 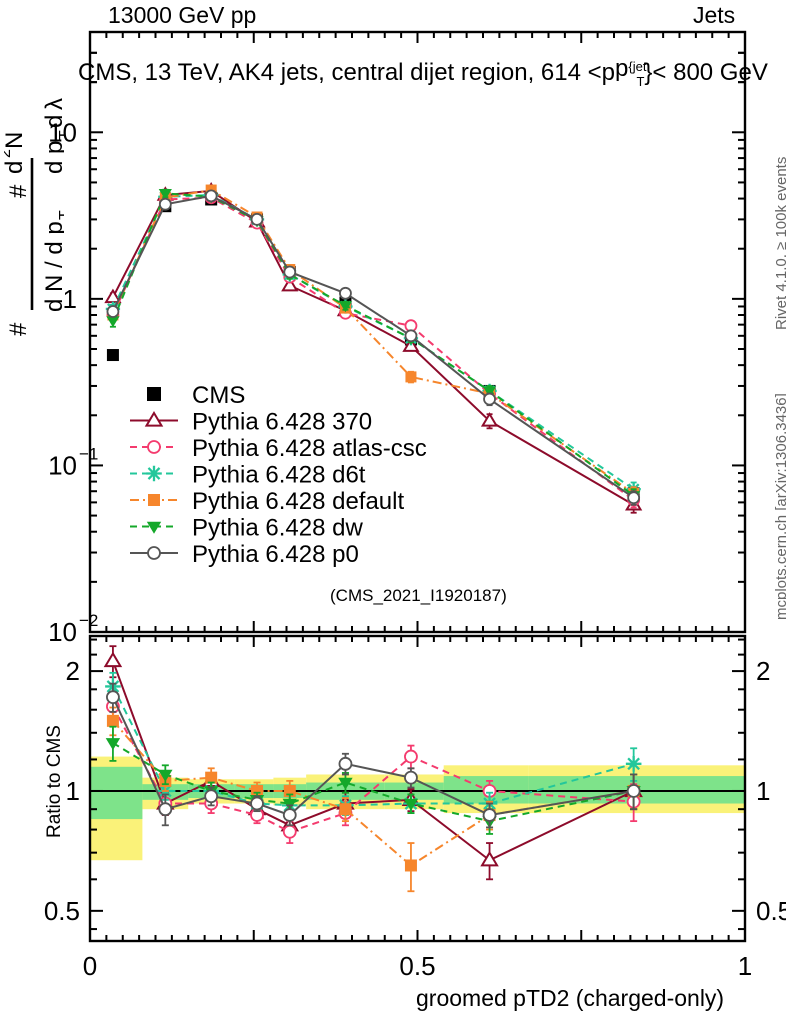 What do you see at coordinates (9, 153) in the screenshot?
I see `svg-text: 2` at bounding box center [9, 153].